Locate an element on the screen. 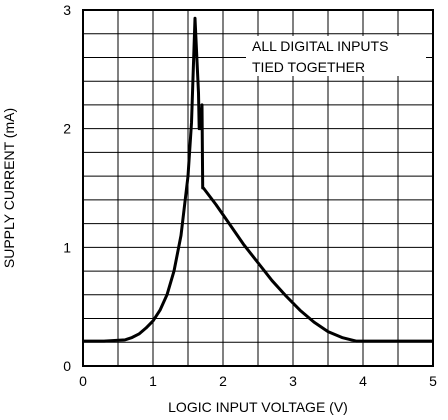 Image resolution: width=448 pixels, height=420 pixels. x-tick-label: 5 is located at coordinates (433, 381).